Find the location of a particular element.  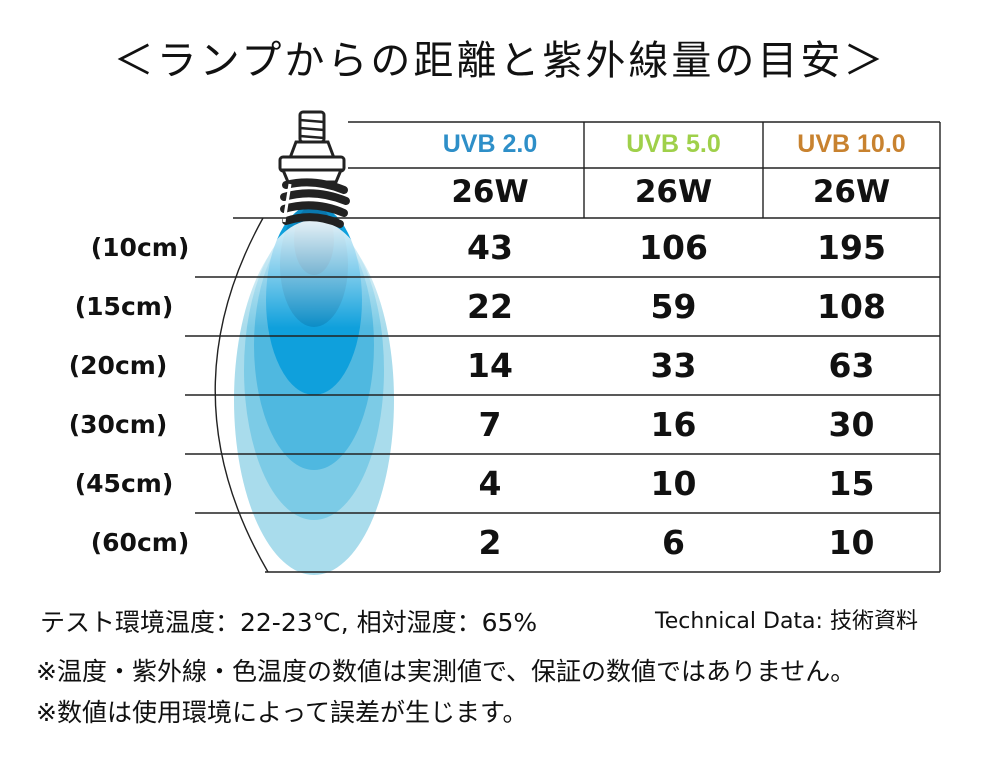

table-cell: 30 is located at coordinates (851, 424).